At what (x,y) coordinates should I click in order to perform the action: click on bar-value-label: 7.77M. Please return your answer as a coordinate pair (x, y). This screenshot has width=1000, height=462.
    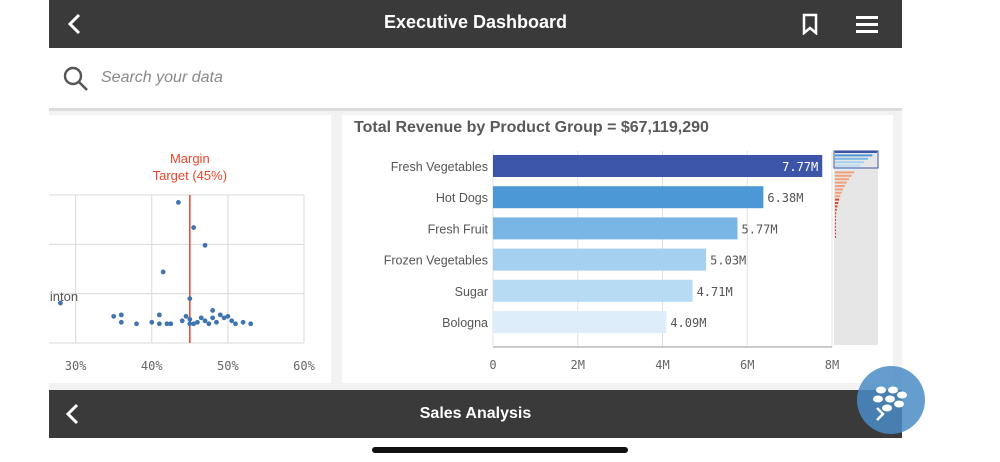
    Looking at the image, I should click on (800, 167).